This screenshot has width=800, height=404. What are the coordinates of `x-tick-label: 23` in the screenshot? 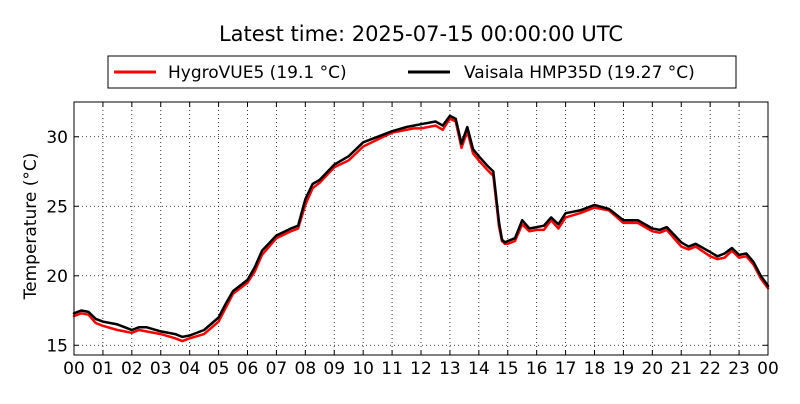 It's located at (739, 369).